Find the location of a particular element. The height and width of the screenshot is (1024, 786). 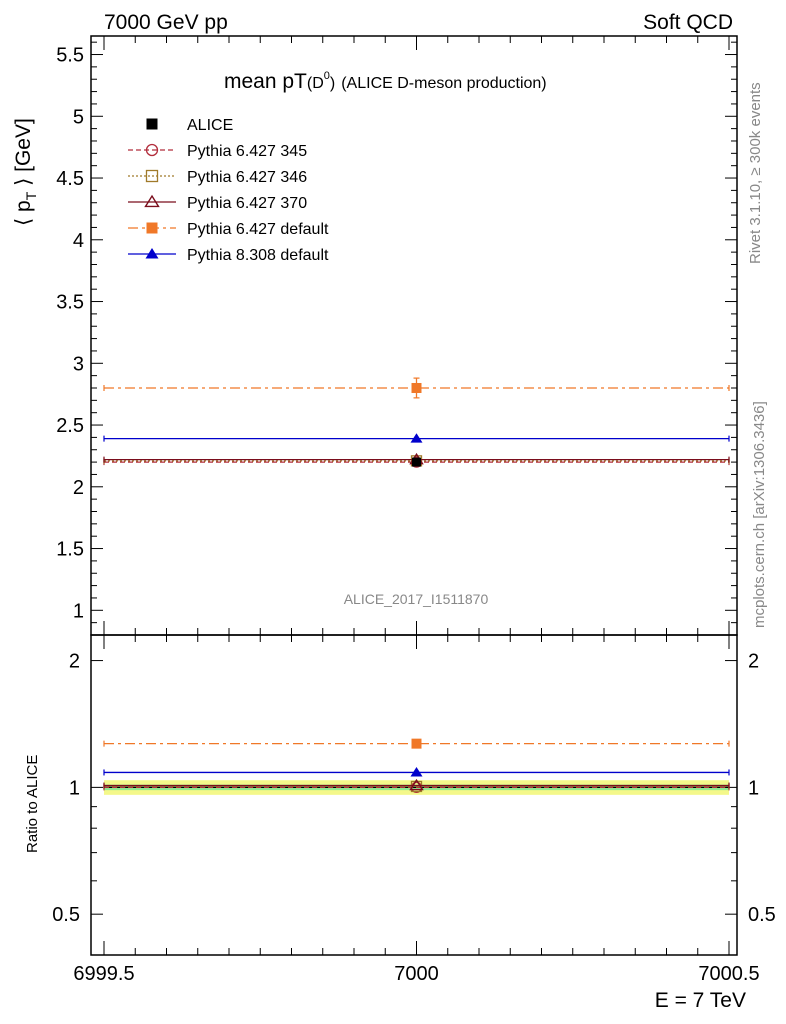

main-y-tick-label: 3 is located at coordinates (78, 364).